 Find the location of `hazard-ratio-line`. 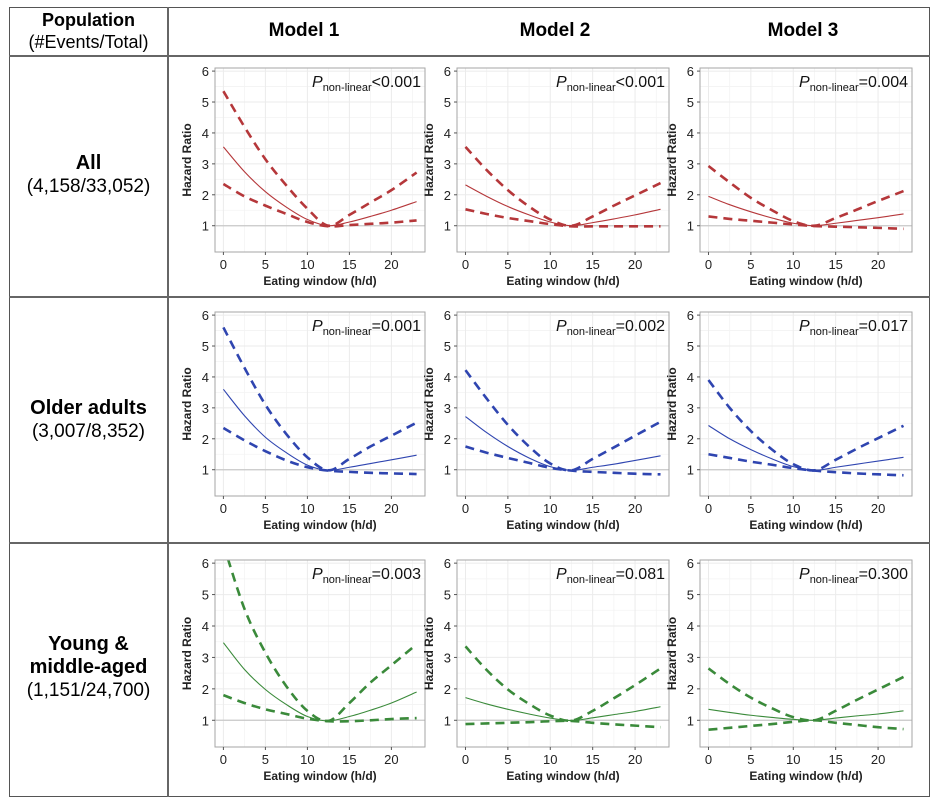

hazard-ratio-line is located at coordinates (319, 429).